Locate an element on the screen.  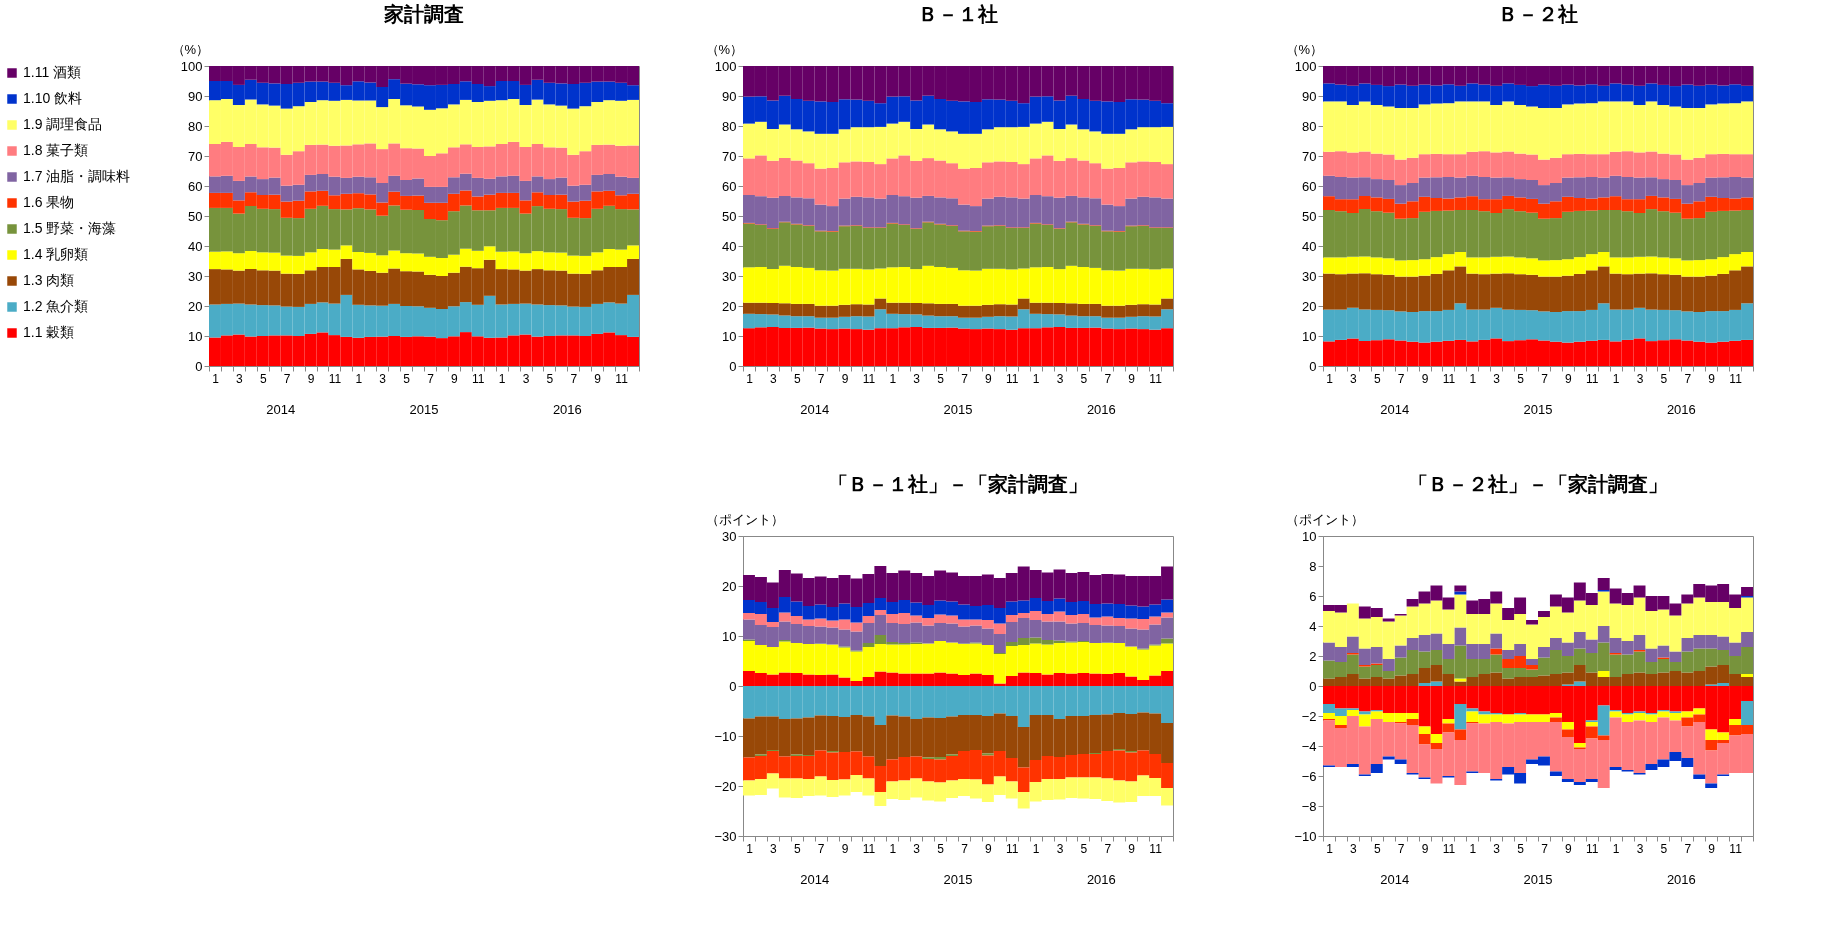
y-tick-label: −6 is located at coordinates (1309, 776).